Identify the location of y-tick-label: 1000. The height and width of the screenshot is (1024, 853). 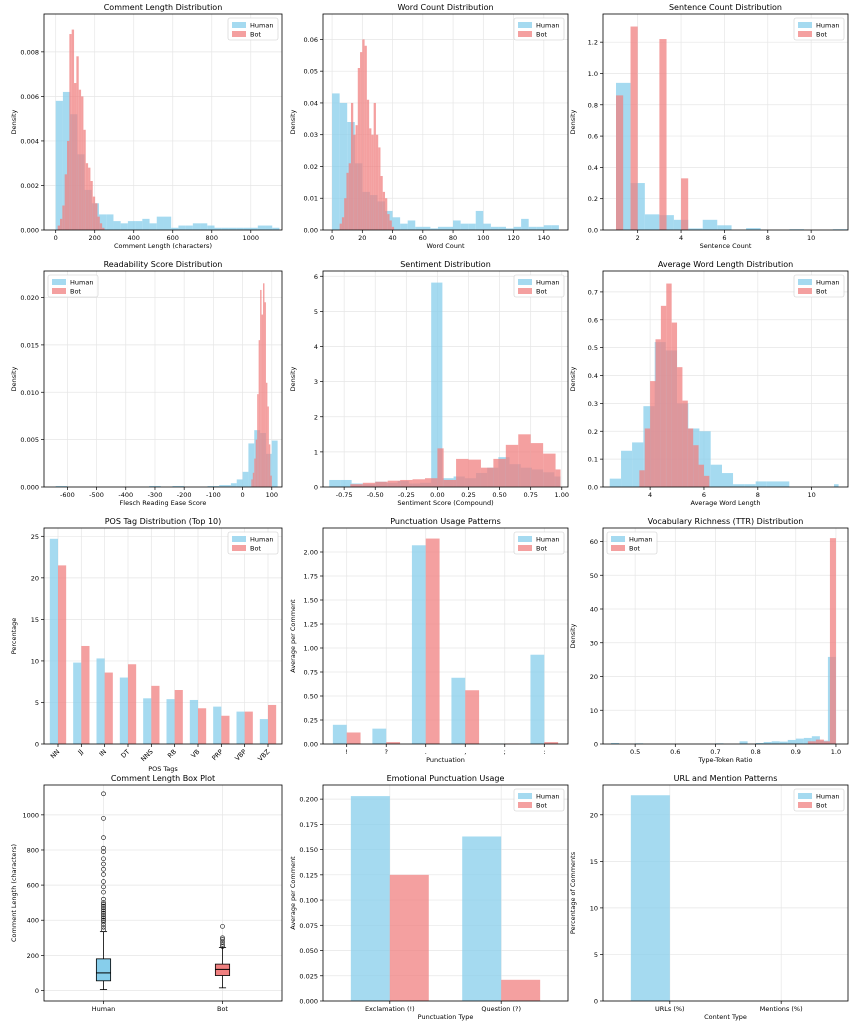
(30, 815).